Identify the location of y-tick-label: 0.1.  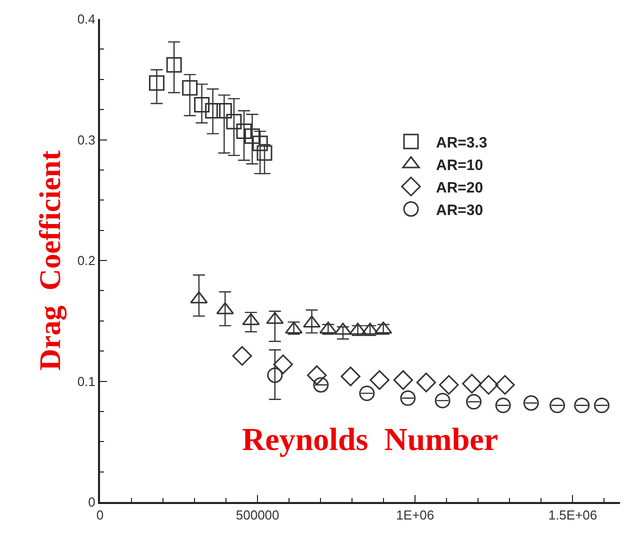
(86, 381).